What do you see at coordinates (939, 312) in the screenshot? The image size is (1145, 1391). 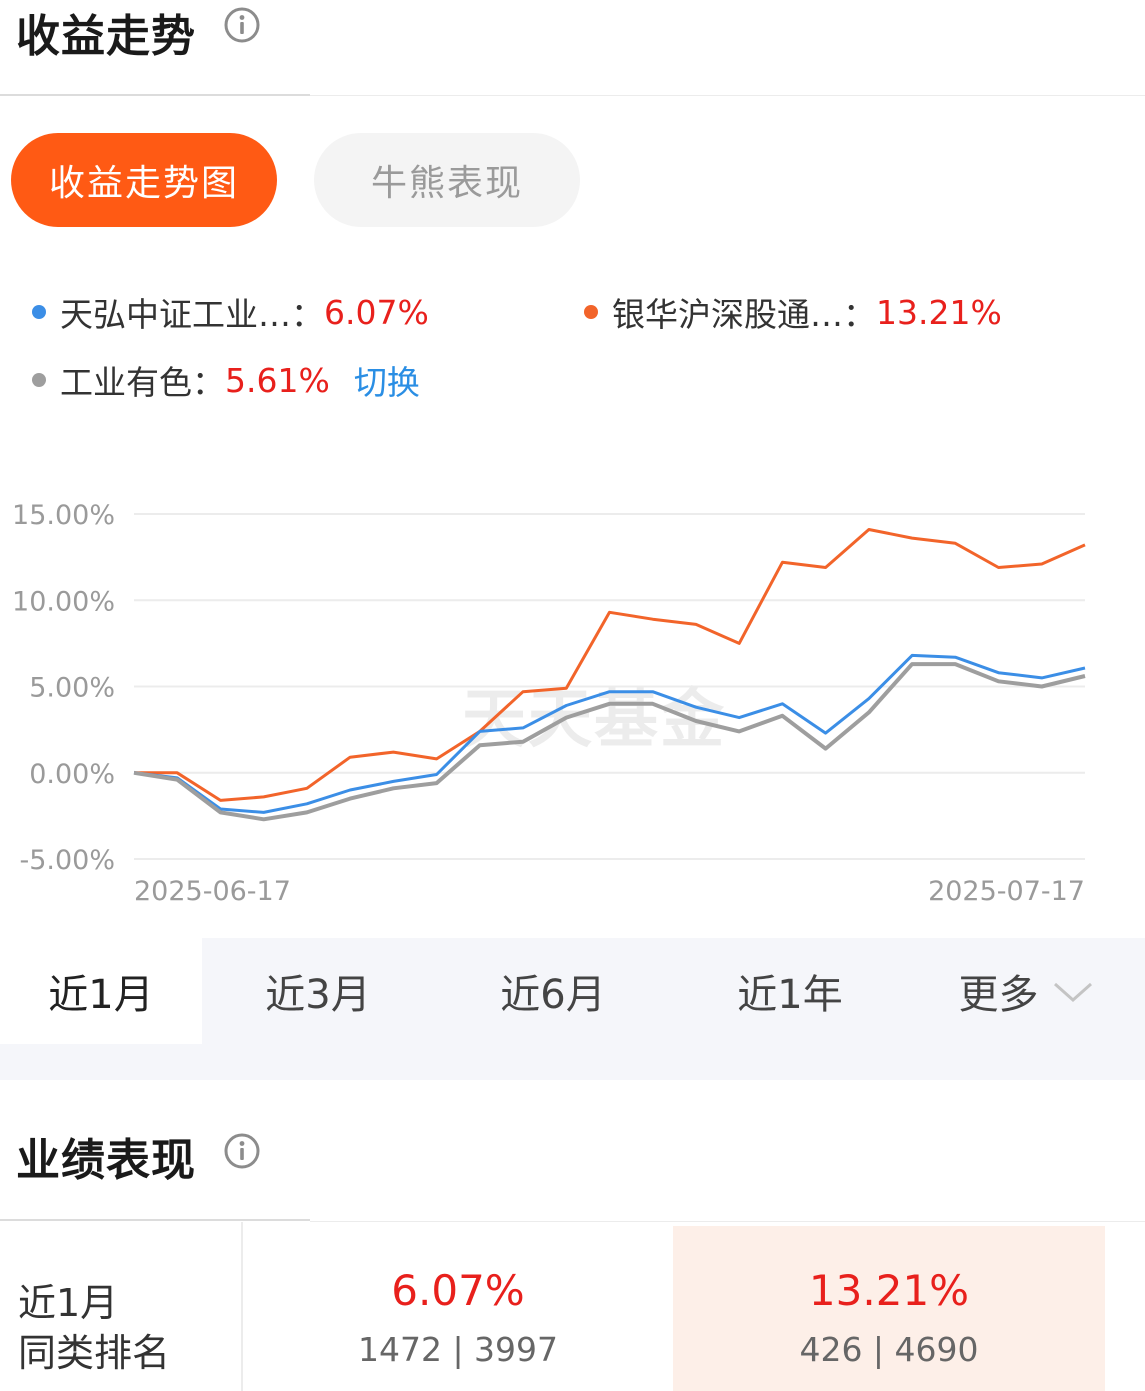 I see `legend-value: 13.21%` at bounding box center [939, 312].